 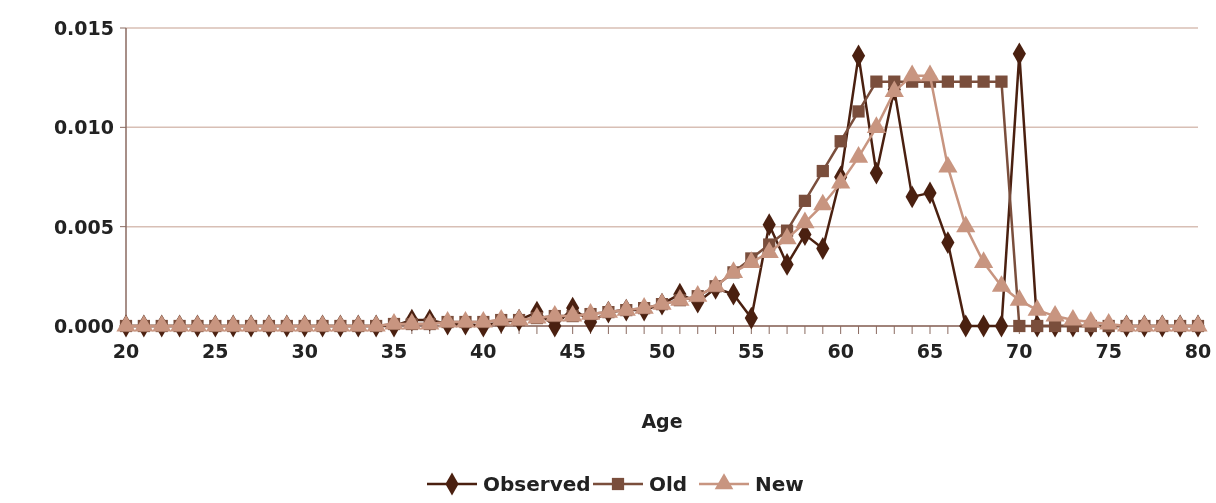 What do you see at coordinates (83, 127) in the screenshot?
I see `y-tick-label: 0.010` at bounding box center [83, 127].